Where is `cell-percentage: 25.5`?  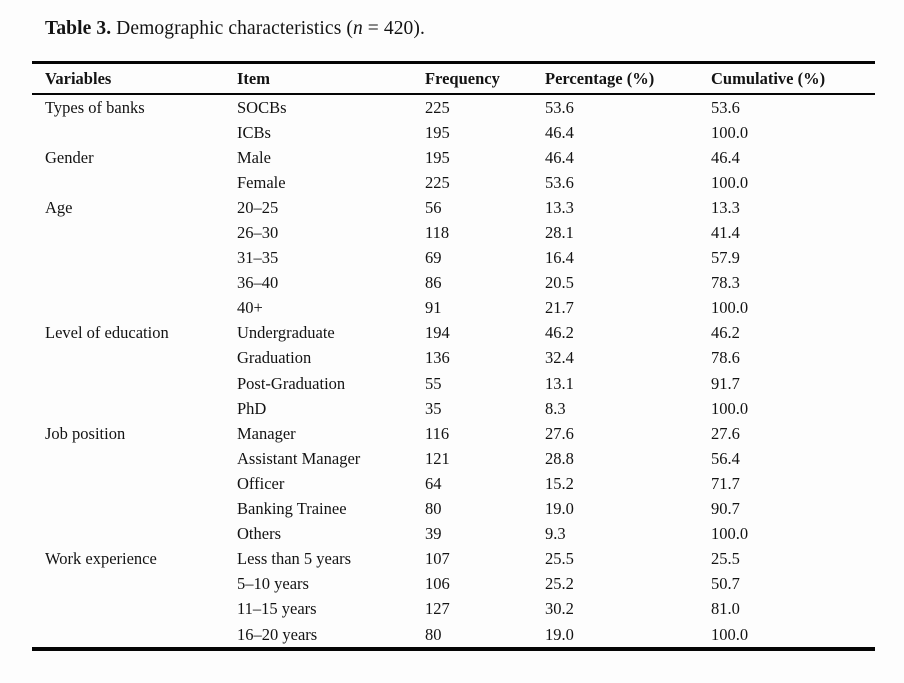
cell-percentage: 25.5 is located at coordinates (559, 559).